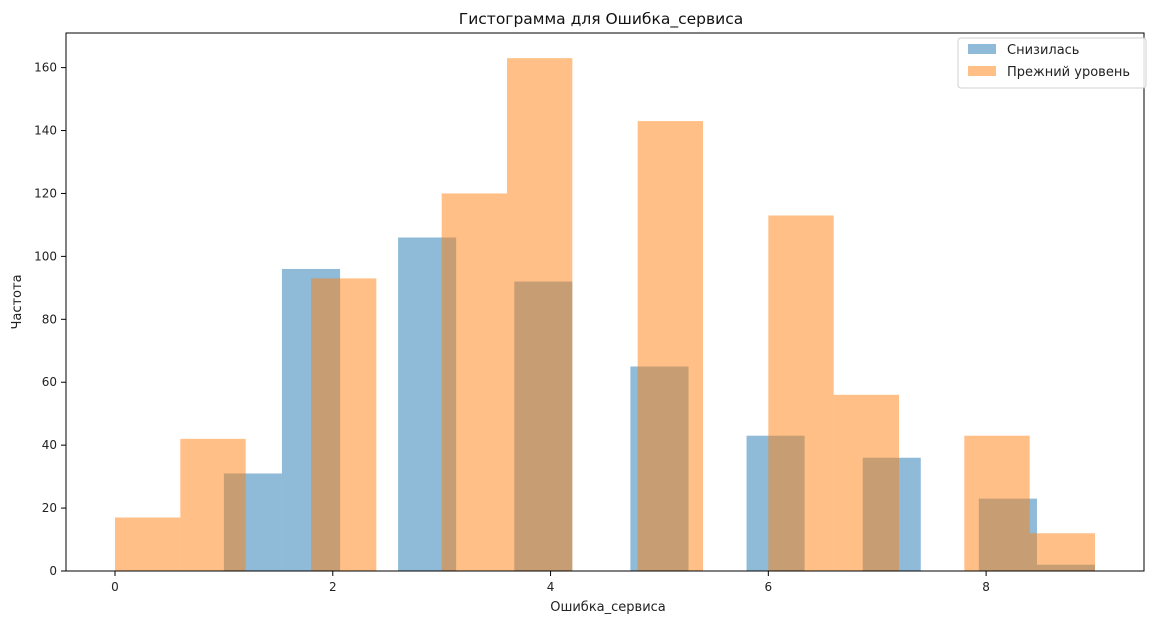 The image size is (1160, 625). I want to click on y-axis: 0 20 40 60 80 100 120 140 160, so click(50, 319).